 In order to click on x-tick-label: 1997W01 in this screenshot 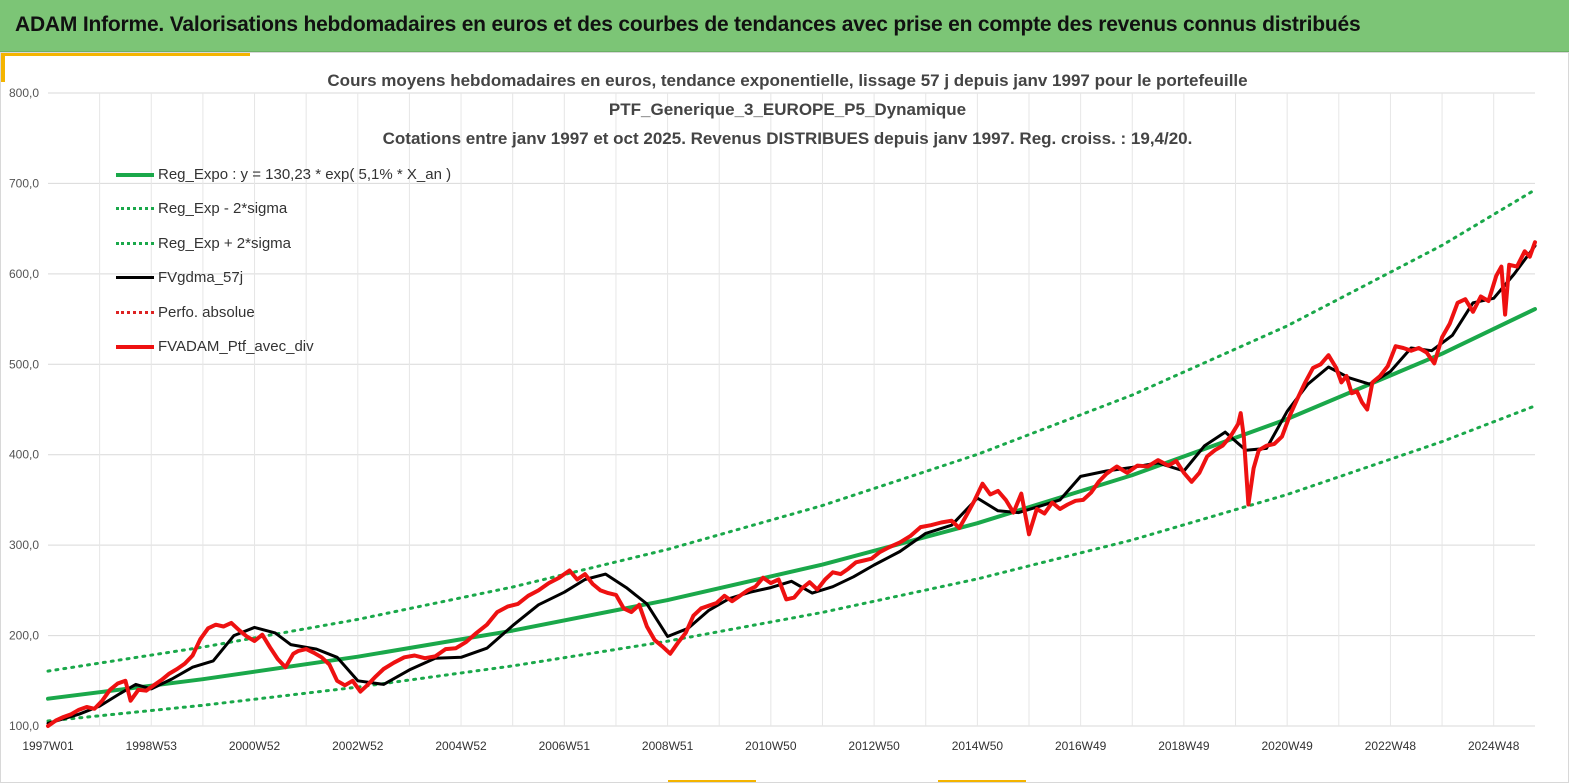, I will do `click(48, 746)`.